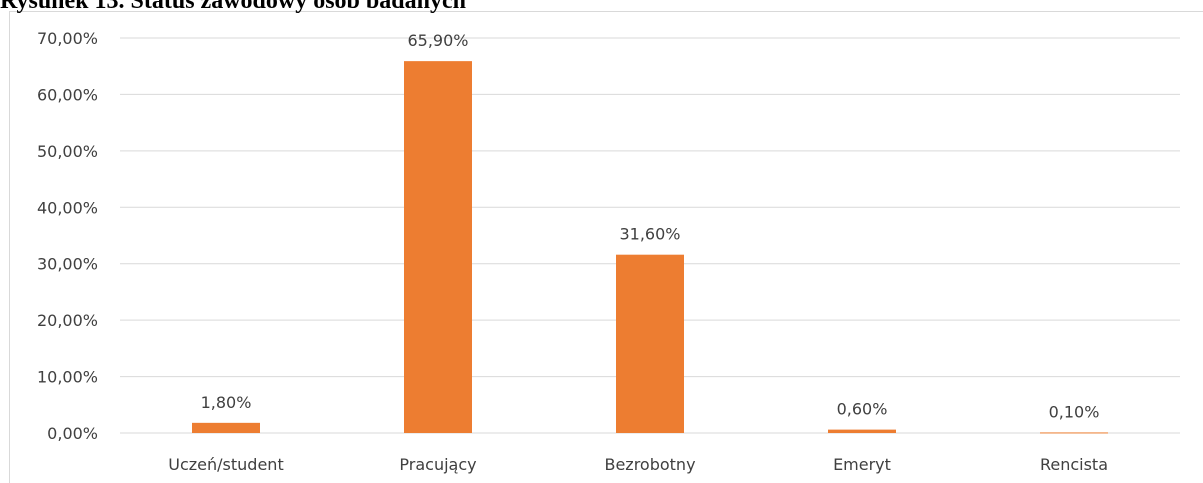 Image resolution: width=1203 pixels, height=483 pixels. What do you see at coordinates (67, 151) in the screenshot?
I see `y-tick-label: 50,00%` at bounding box center [67, 151].